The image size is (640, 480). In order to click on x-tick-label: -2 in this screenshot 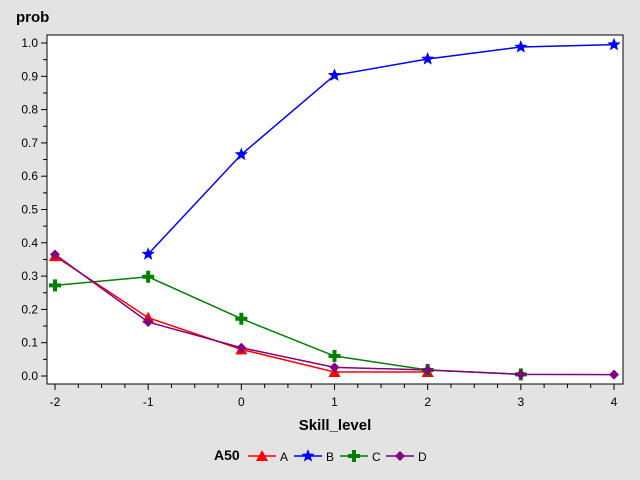, I will do `click(55, 402)`.